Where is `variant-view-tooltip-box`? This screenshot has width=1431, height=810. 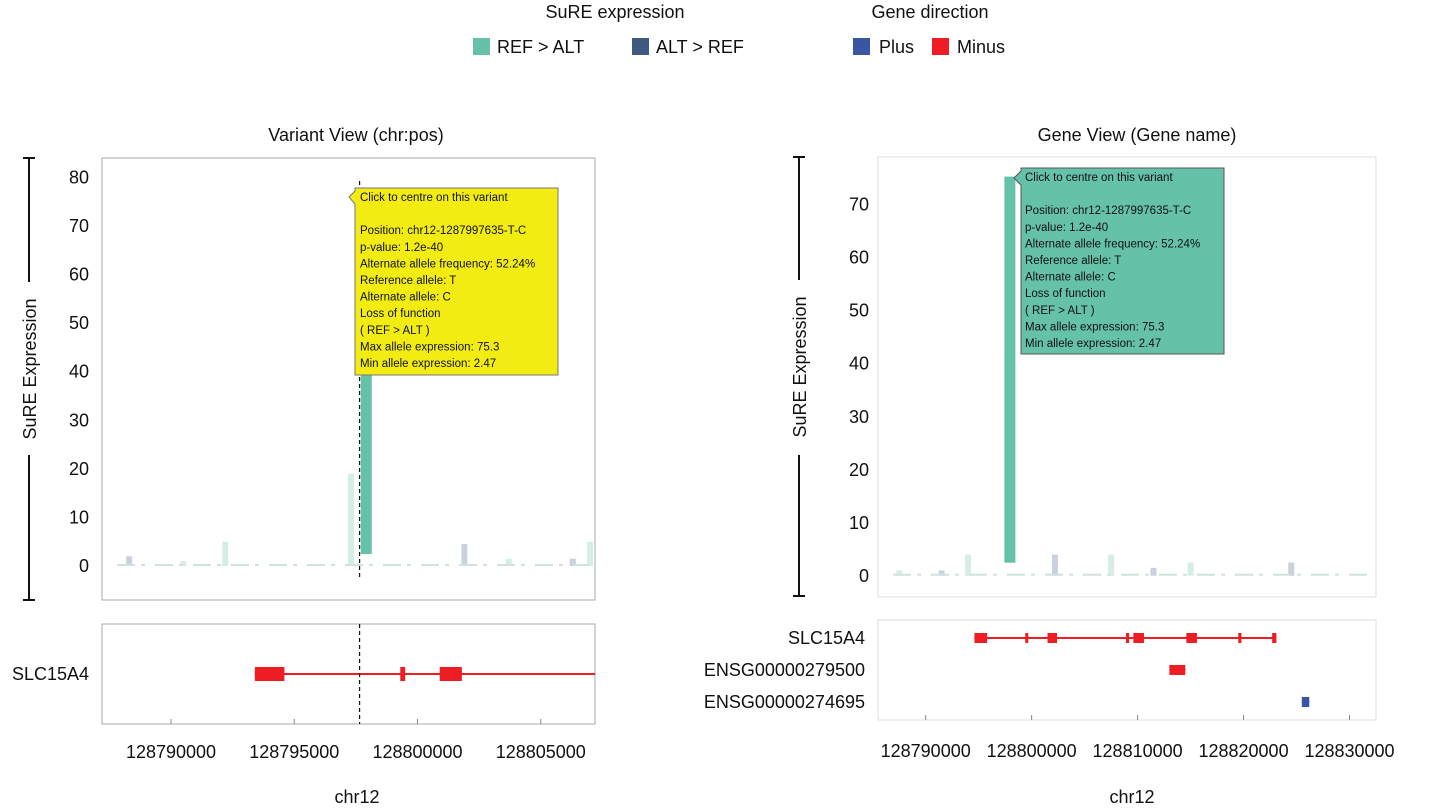
variant-view-tooltip-box is located at coordinates (453, 281).